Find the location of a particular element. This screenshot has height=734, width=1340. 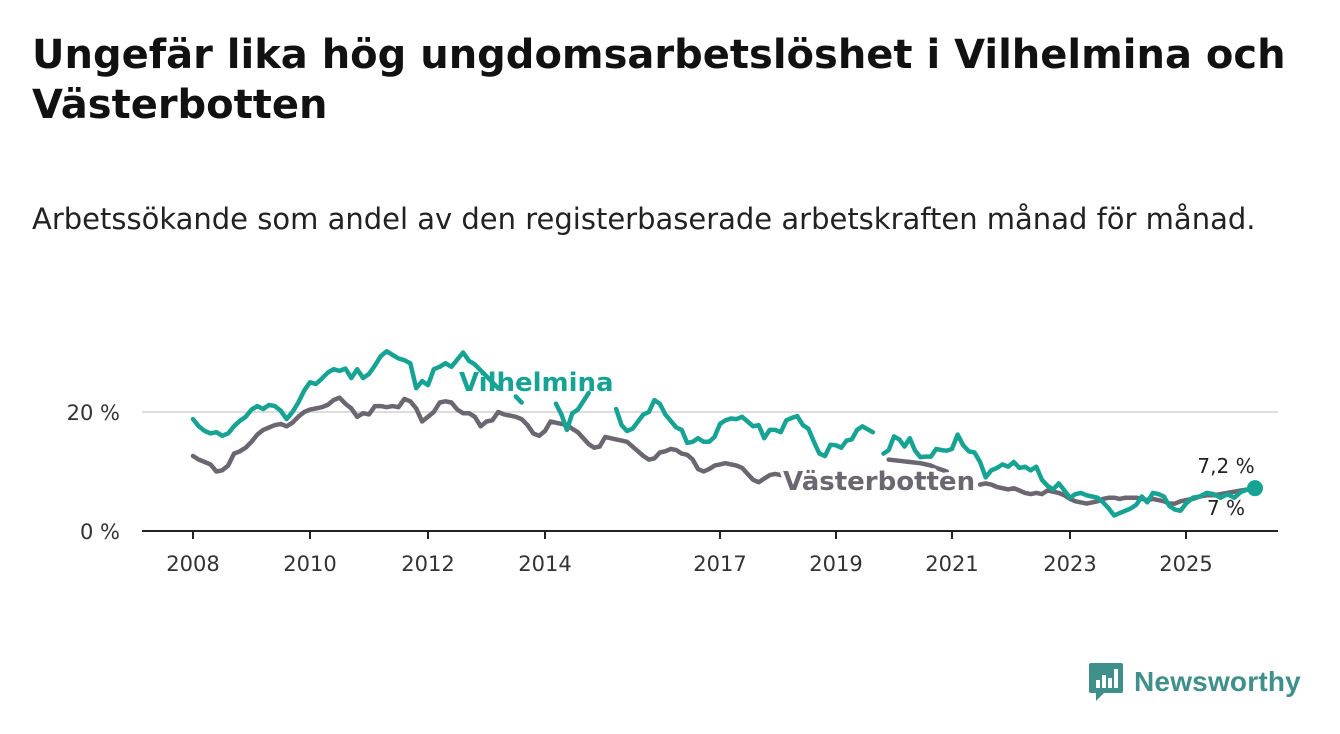

y-tick-label: 20 % is located at coordinates (93, 413).